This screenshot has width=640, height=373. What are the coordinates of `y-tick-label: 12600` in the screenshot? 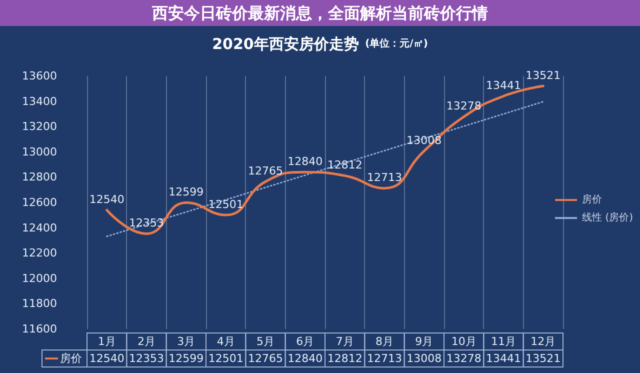 It's located at (39, 202).